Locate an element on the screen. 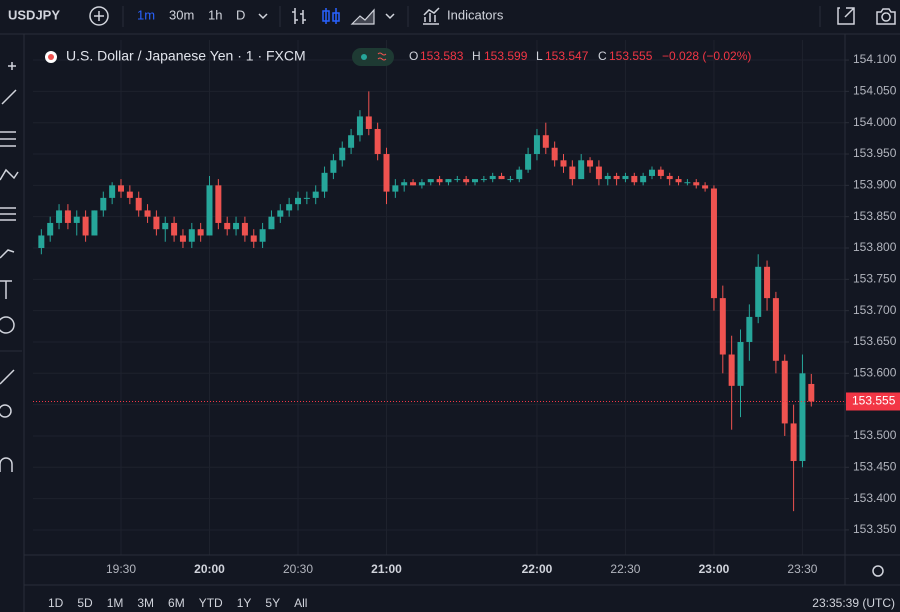 This screenshot has height=612, width=900. add-symbol-icon is located at coordinates (99, 16).